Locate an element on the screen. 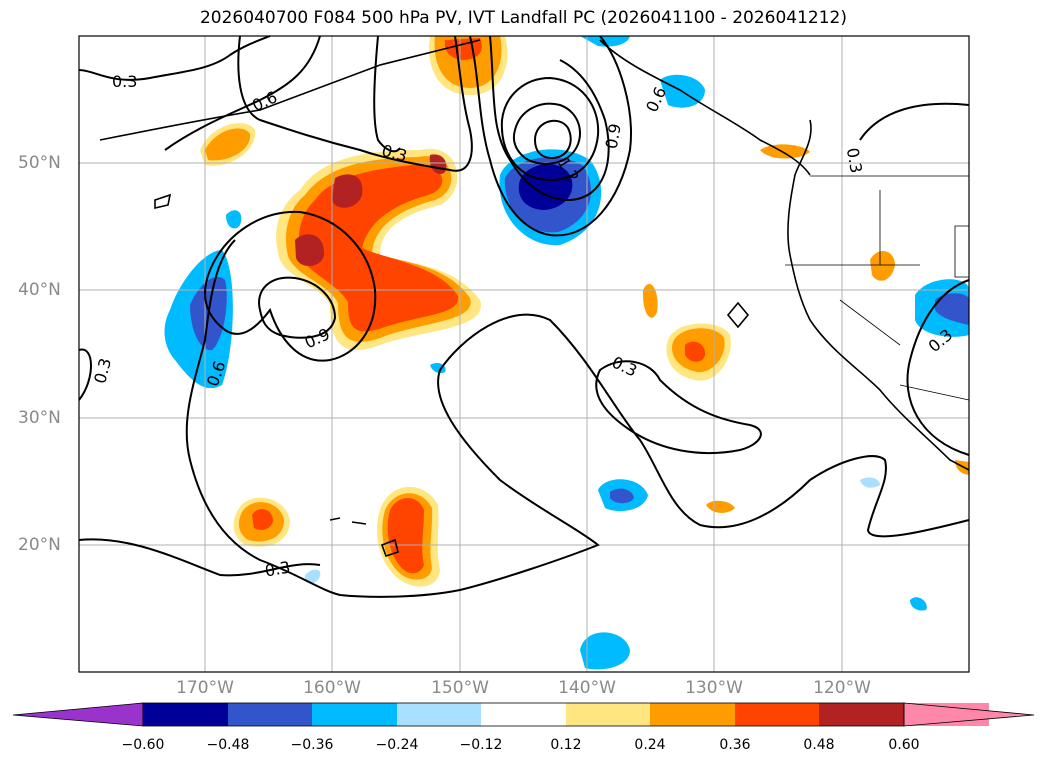 Image resolution: width=1047 pixels, height=765 pixels. lat-label: 50°N is located at coordinates (39, 163).